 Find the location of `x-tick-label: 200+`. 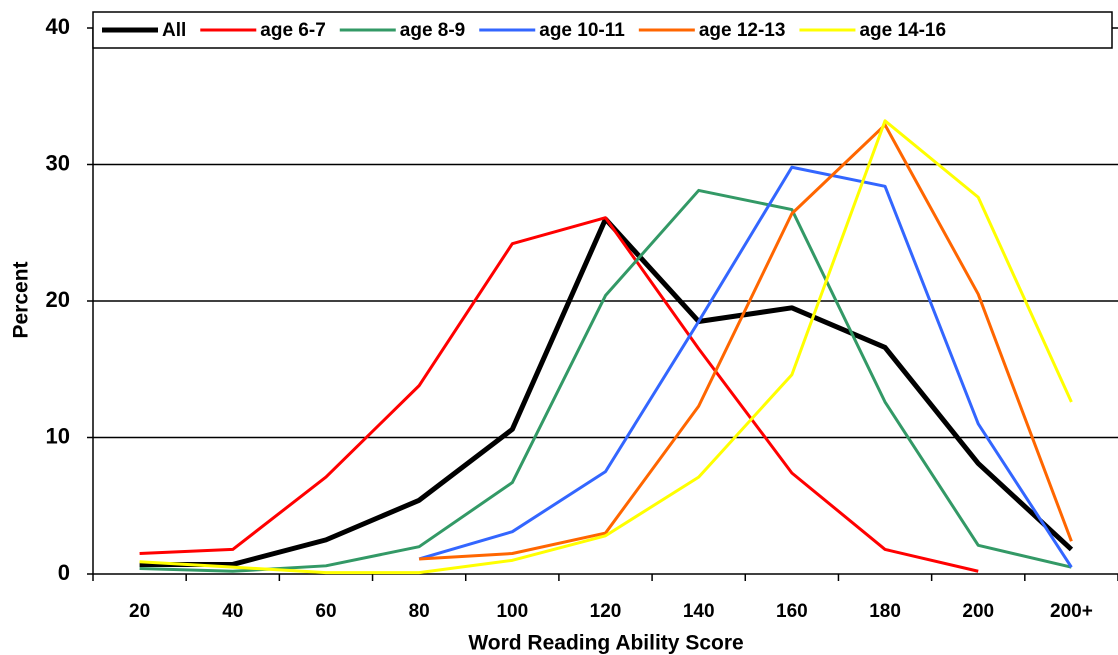

x-tick-label: 200+ is located at coordinates (1071, 611).